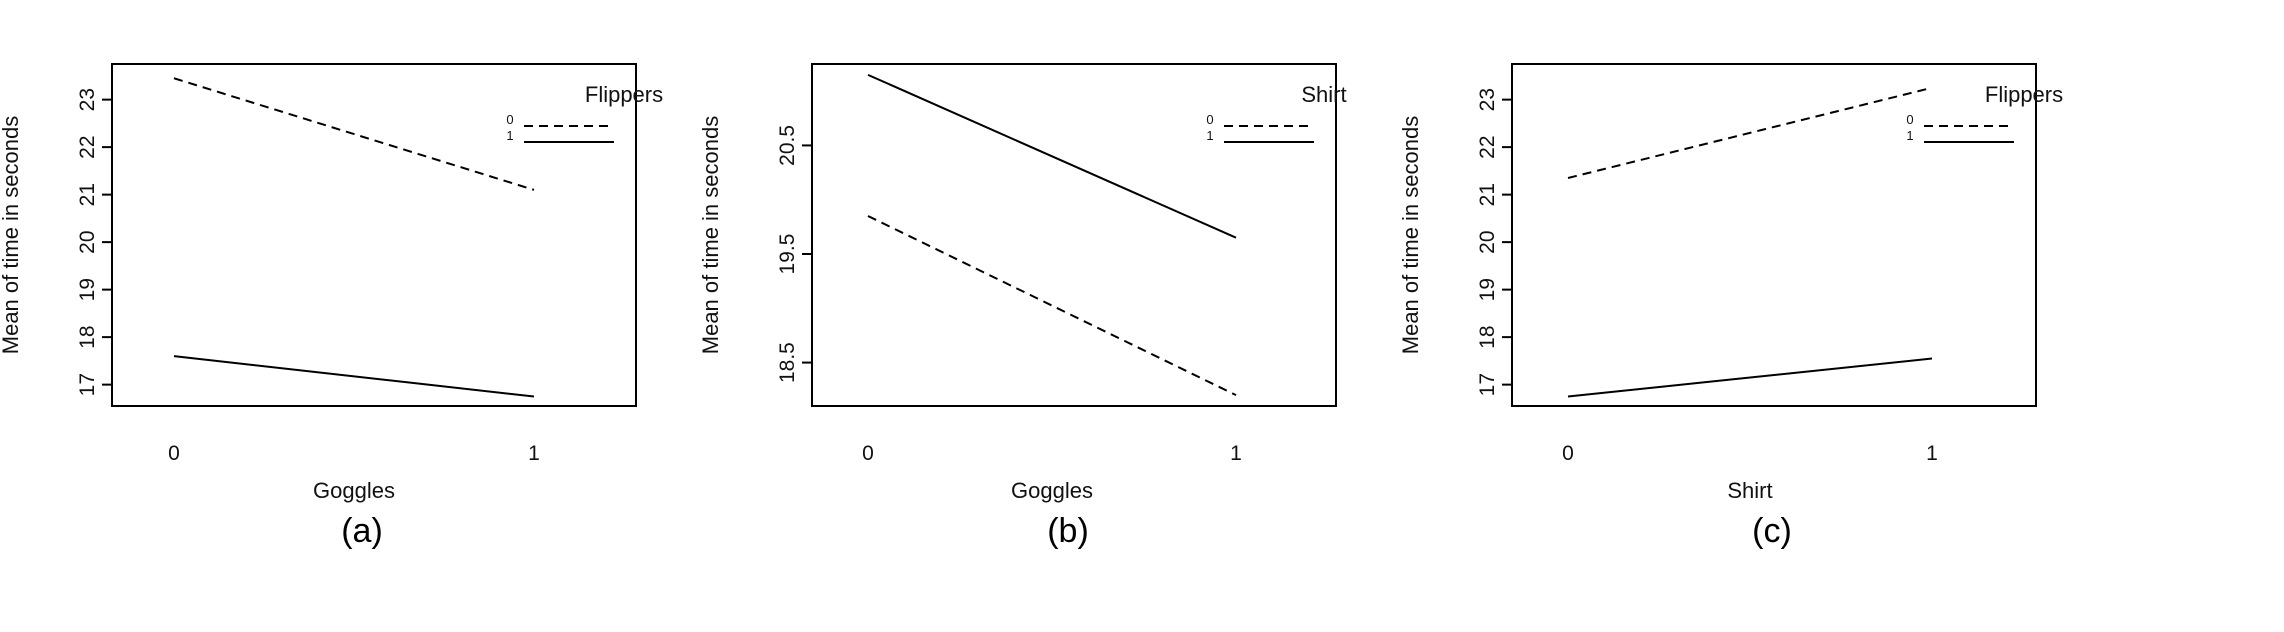 The height and width of the screenshot is (632, 2284). What do you see at coordinates (787, 362) in the screenshot?
I see `y-tick-label: 18.5` at bounding box center [787, 362].